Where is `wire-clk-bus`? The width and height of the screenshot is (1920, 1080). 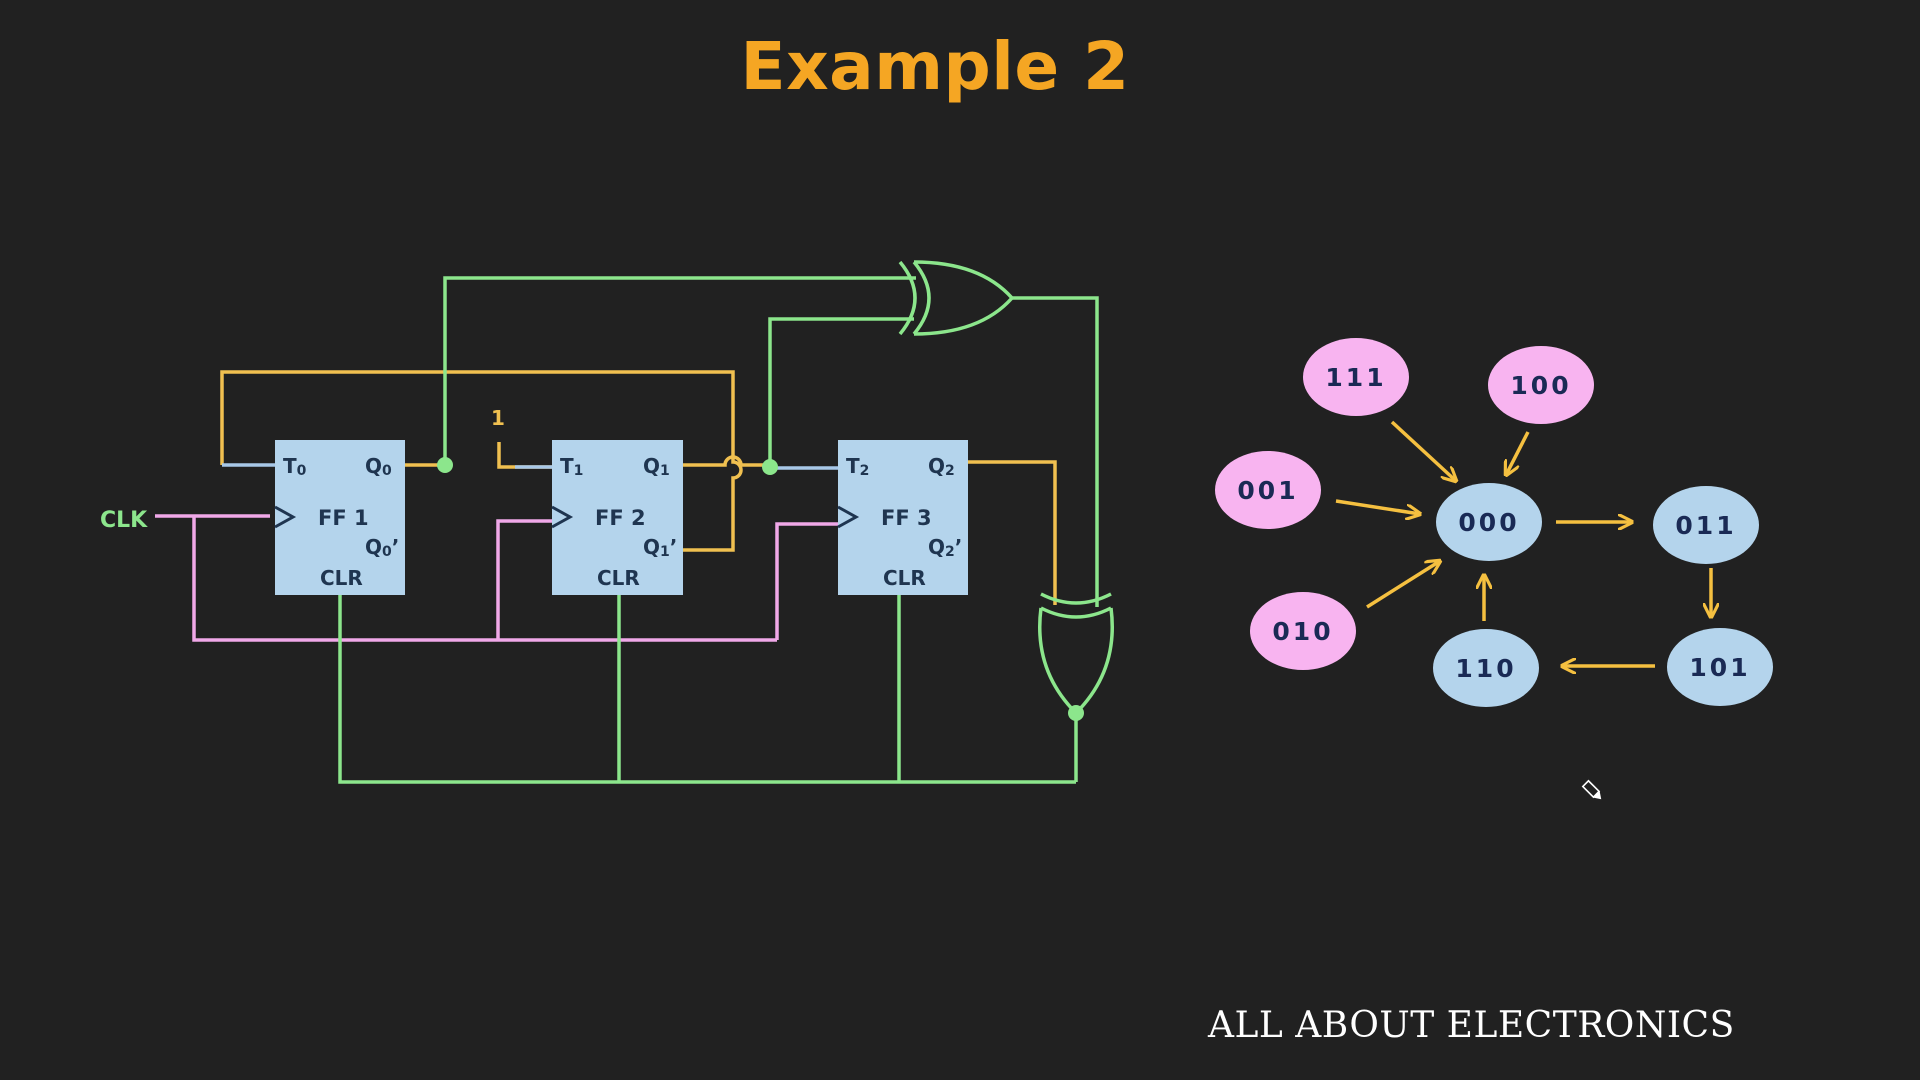 wire-clk-bus is located at coordinates (484, 579).